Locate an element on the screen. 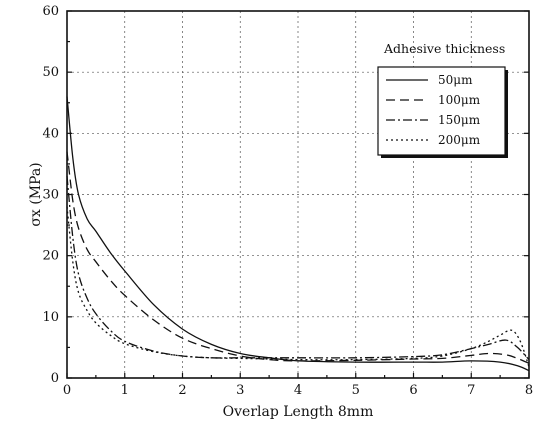  legend: Adhesive thickness 50μm 100μm 150μm 200μm is located at coordinates (442, 99).